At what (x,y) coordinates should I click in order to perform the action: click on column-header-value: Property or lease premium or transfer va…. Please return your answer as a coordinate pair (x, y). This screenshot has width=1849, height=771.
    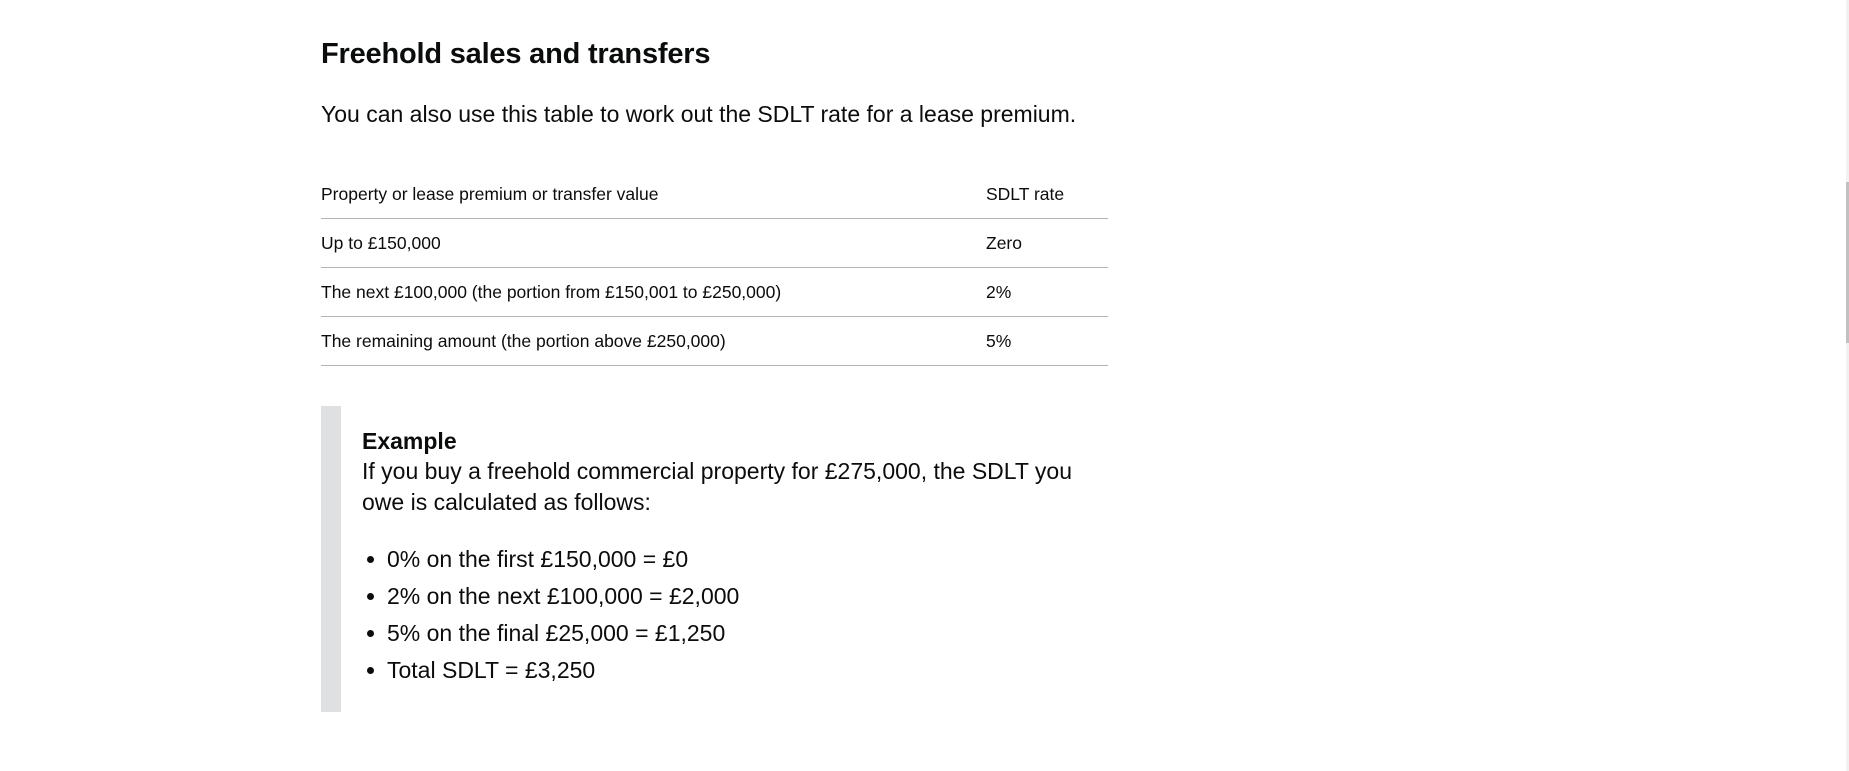
    Looking at the image, I should click on (653, 194).